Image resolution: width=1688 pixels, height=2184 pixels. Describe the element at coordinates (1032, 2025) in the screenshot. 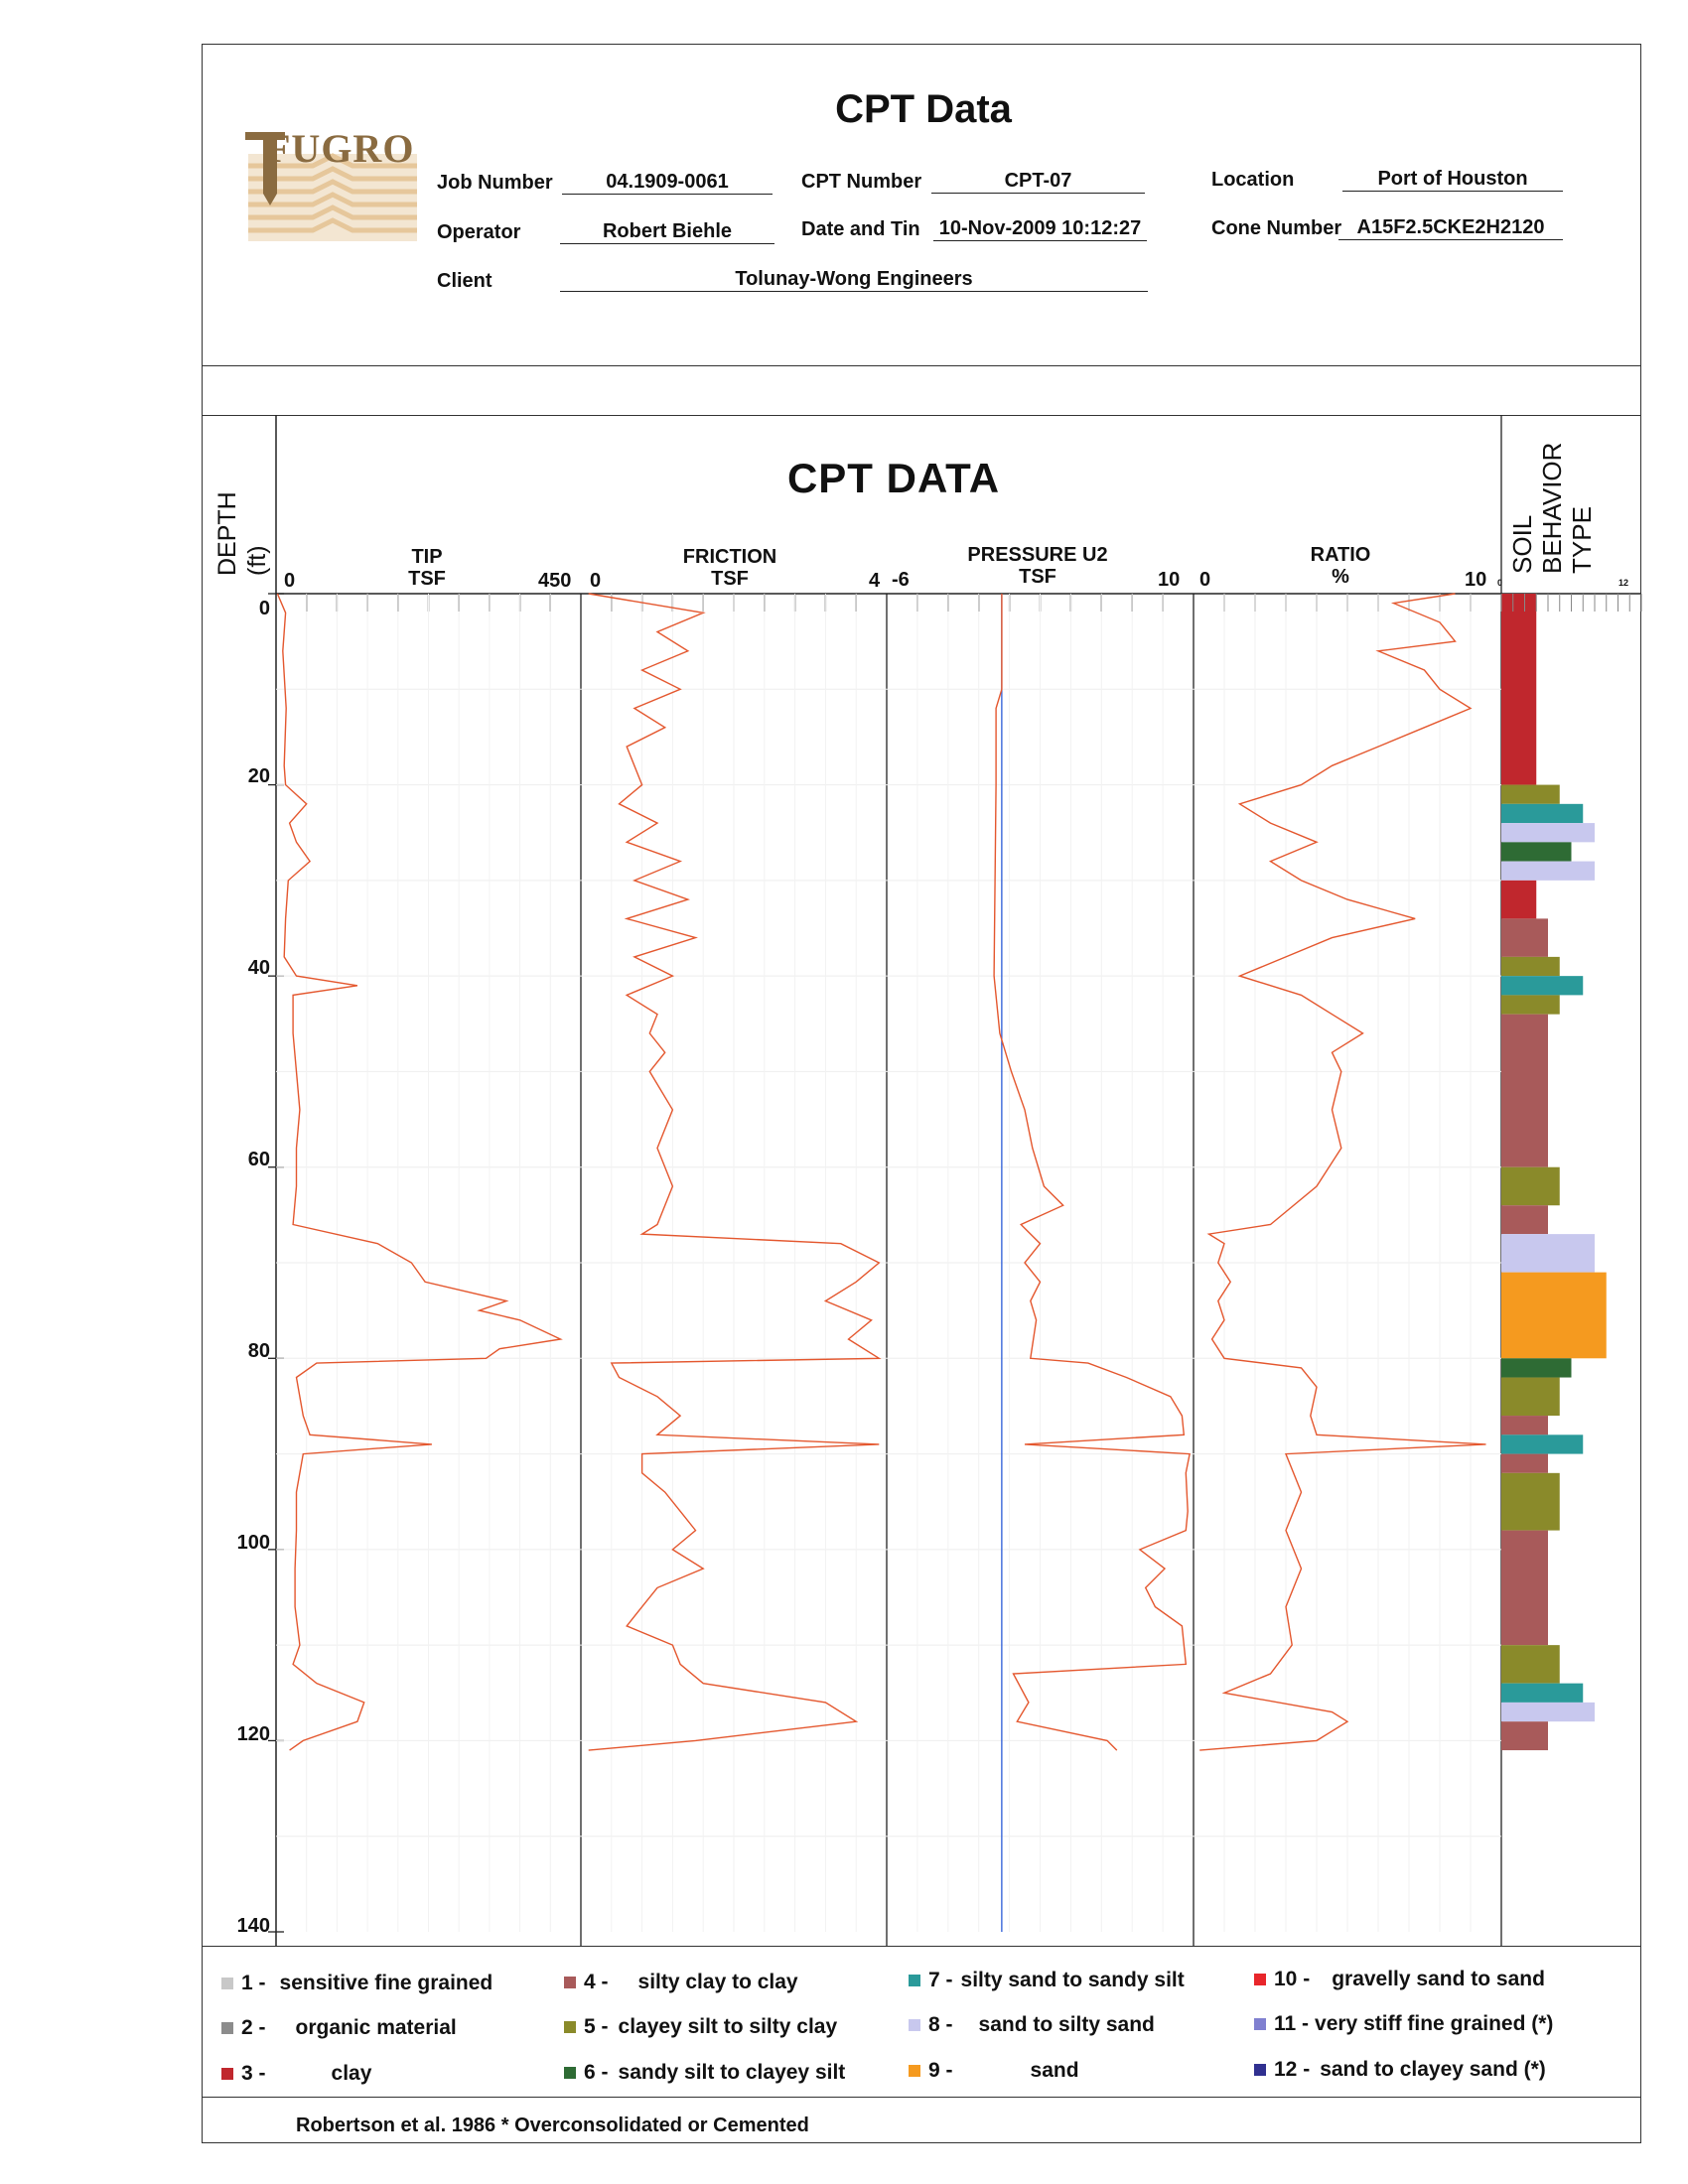

I see `legend-item: 8 - sand to silty sand` at that location.